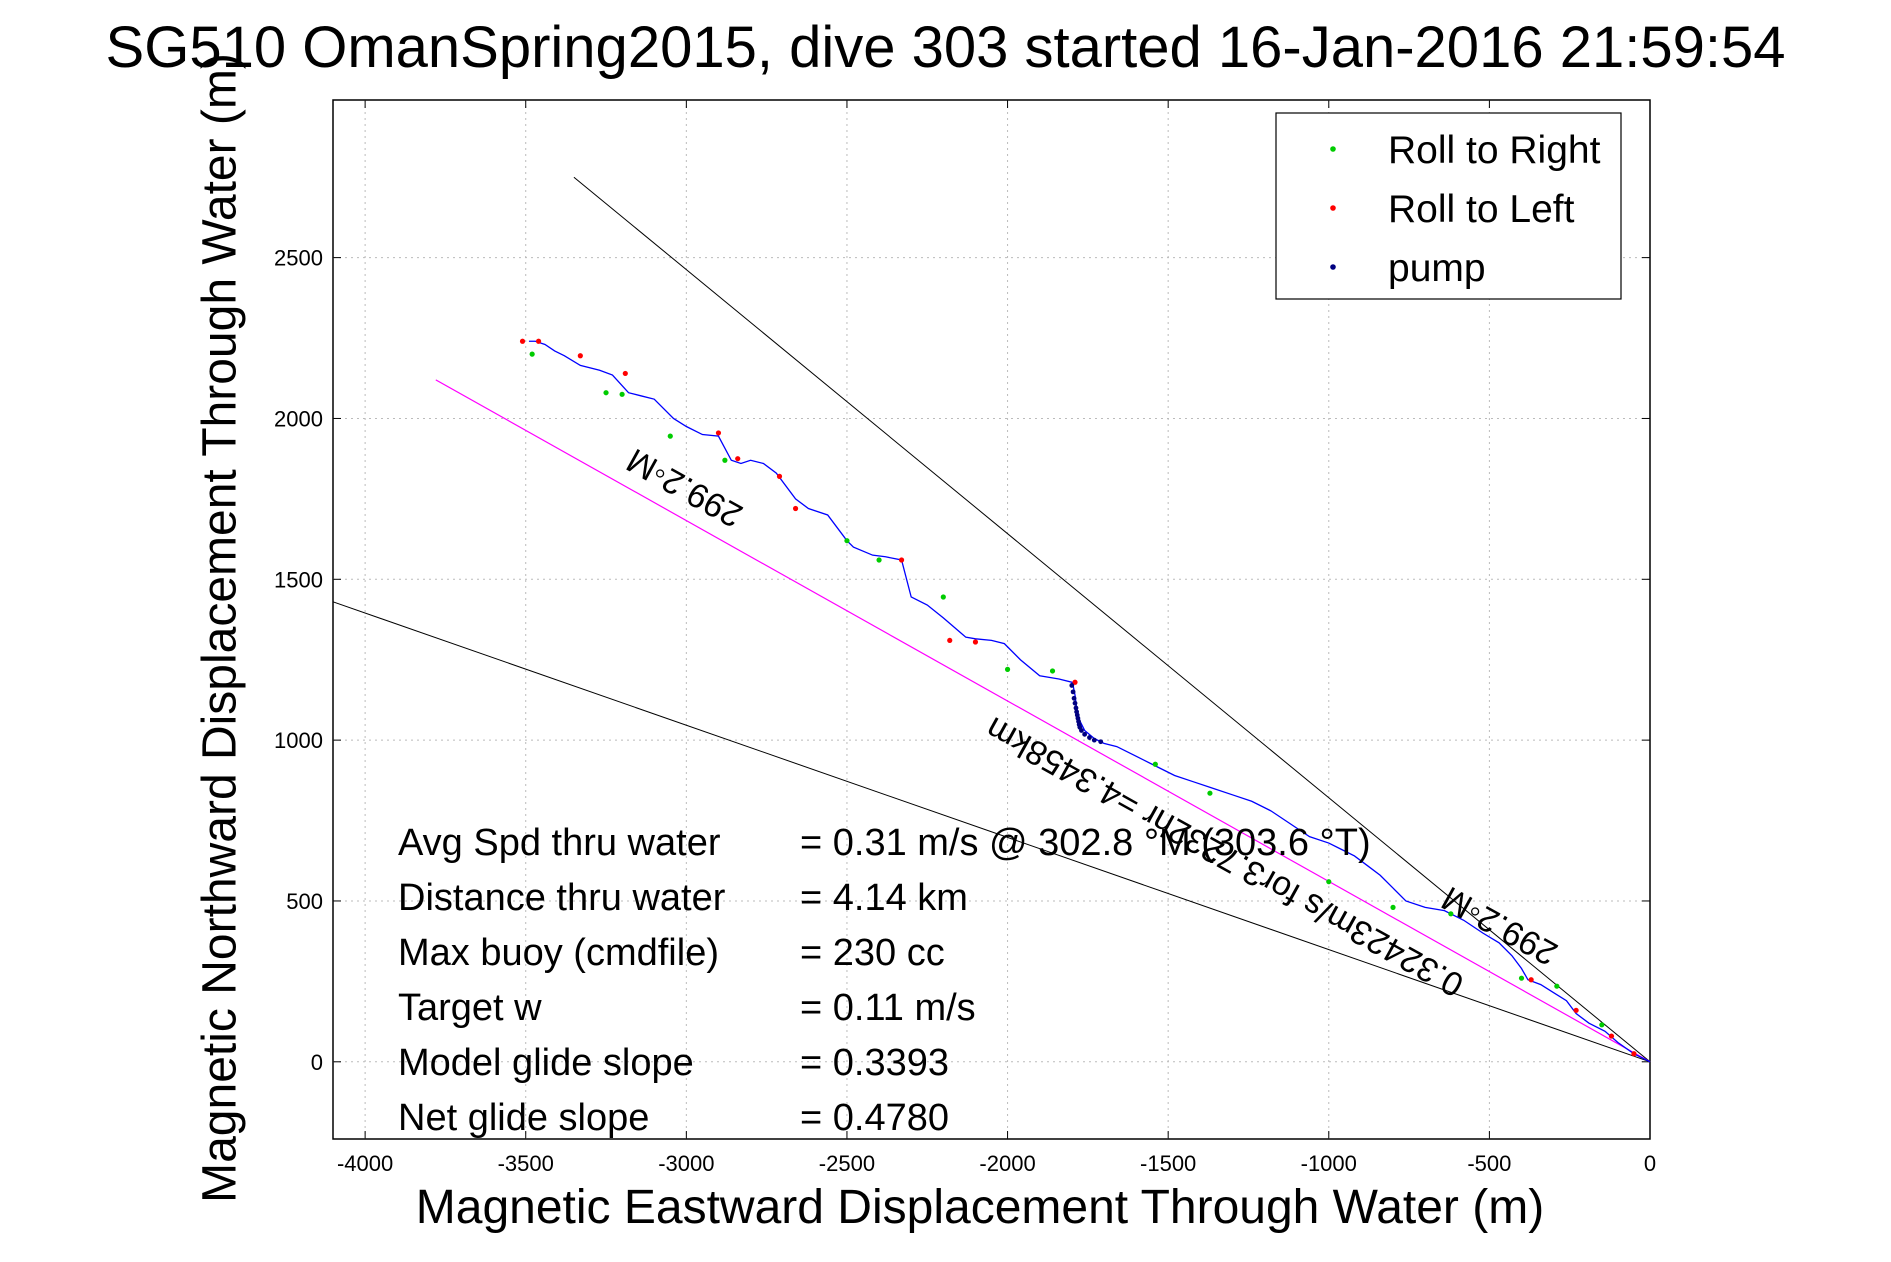 The image size is (1891, 1262). I want to click on stat-label-avg-speed: Avg Spd thru water, so click(559, 843).